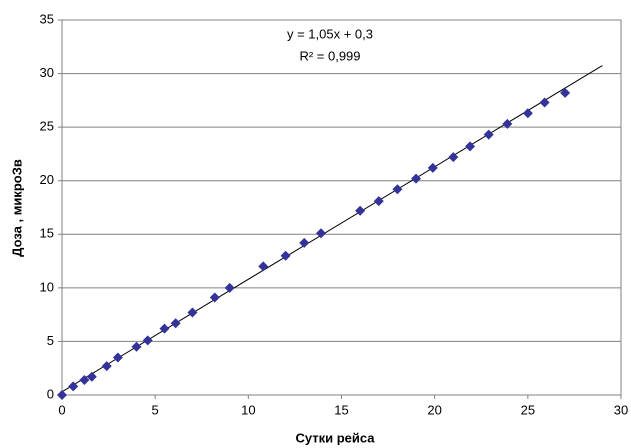 This screenshot has height=448, width=631. Describe the element at coordinates (434, 409) in the screenshot. I see `x-tick-label: 20` at that location.